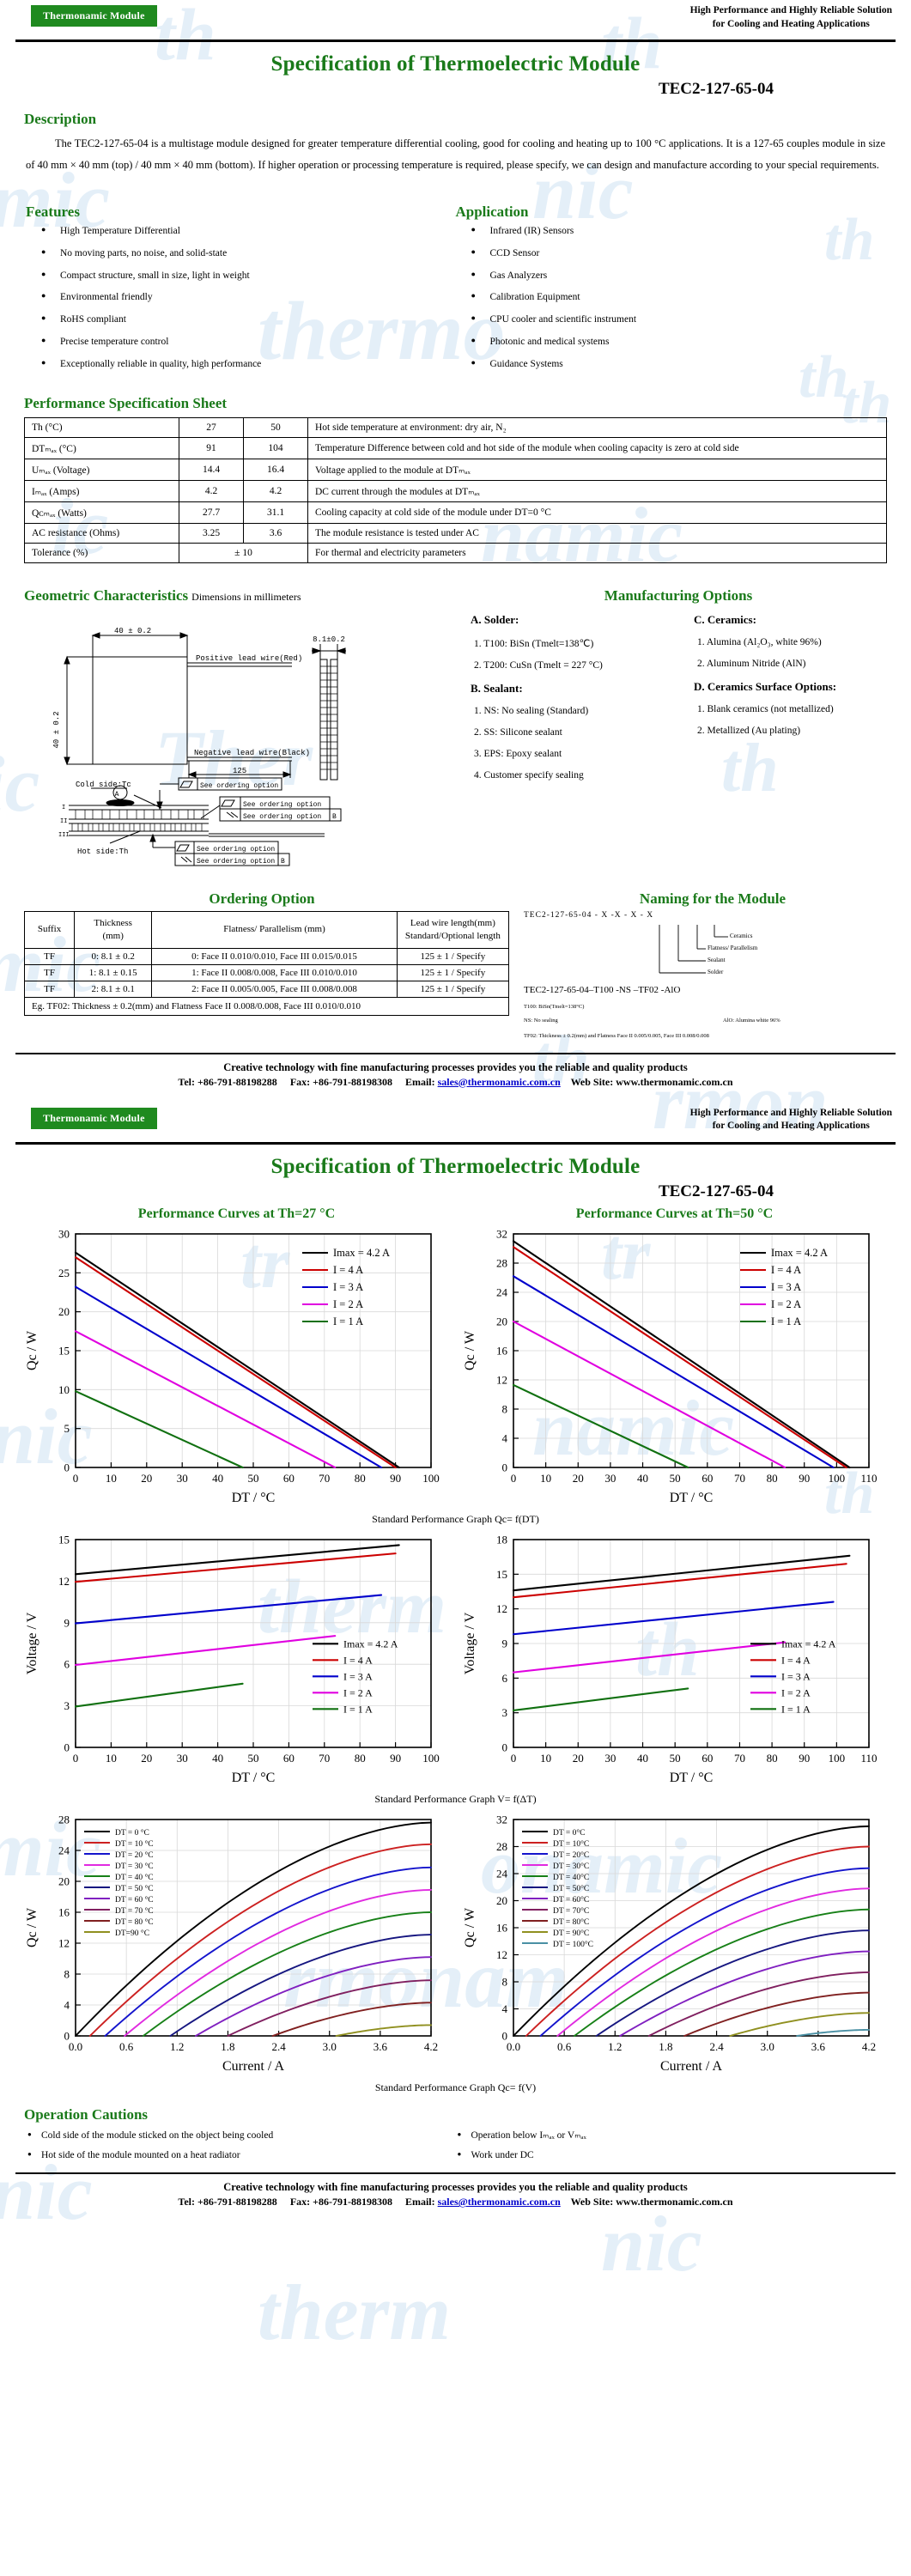 Image resolution: width=911 pixels, height=2576 pixels. What do you see at coordinates (113, 930) in the screenshot?
I see `col-thickness: Thickness (mm)` at bounding box center [113, 930].